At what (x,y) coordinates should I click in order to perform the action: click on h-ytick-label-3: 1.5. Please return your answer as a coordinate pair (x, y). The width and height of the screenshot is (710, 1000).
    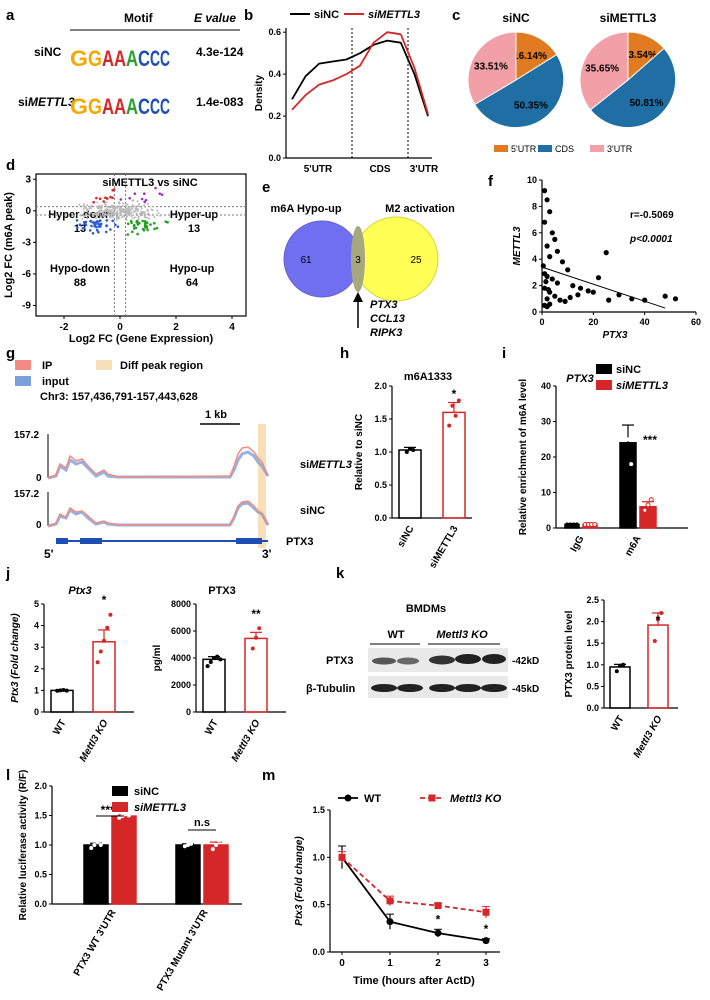
    Looking at the image, I should click on (380, 419).